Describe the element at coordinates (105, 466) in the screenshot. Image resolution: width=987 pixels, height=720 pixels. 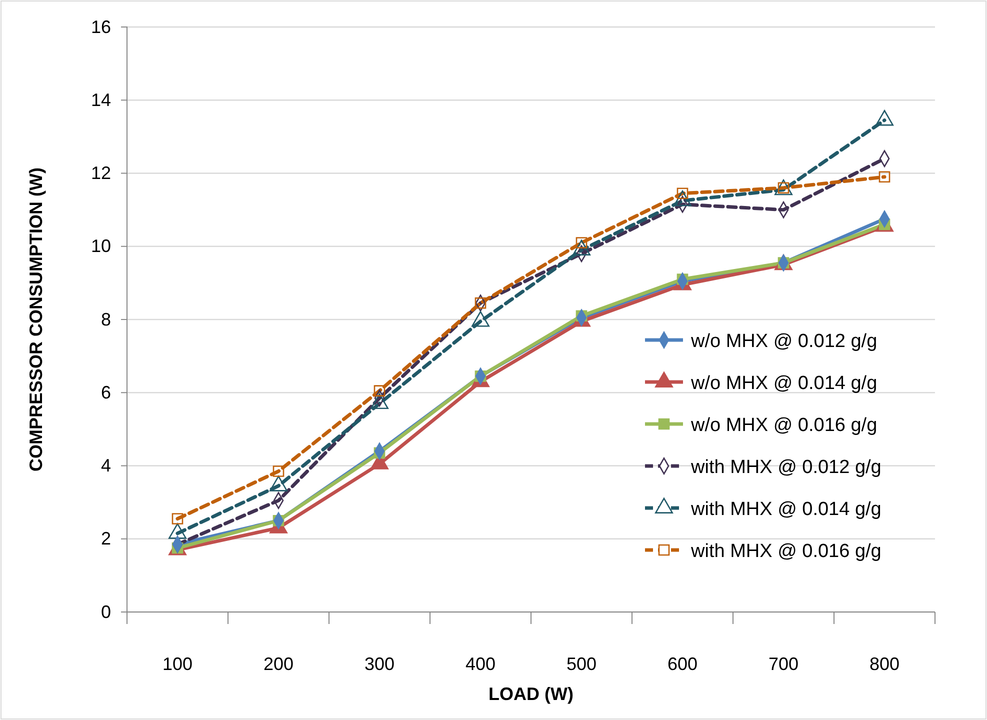
I see `y-tick-label: 4` at that location.